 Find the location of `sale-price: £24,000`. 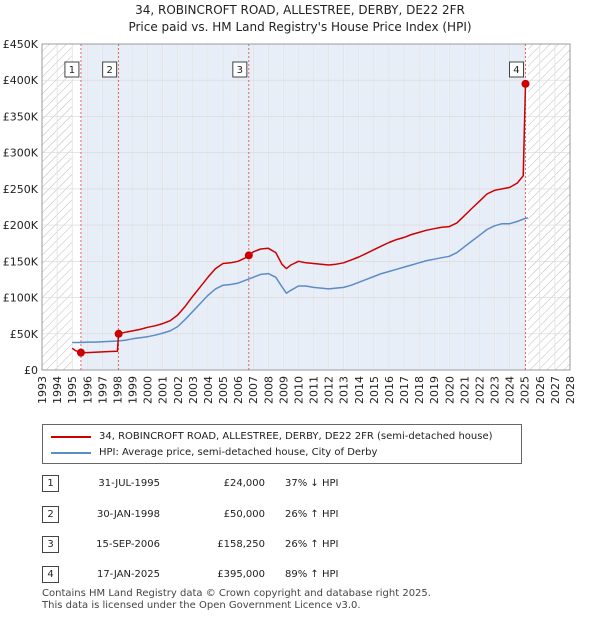

sale-price: £24,000 is located at coordinates (244, 483).